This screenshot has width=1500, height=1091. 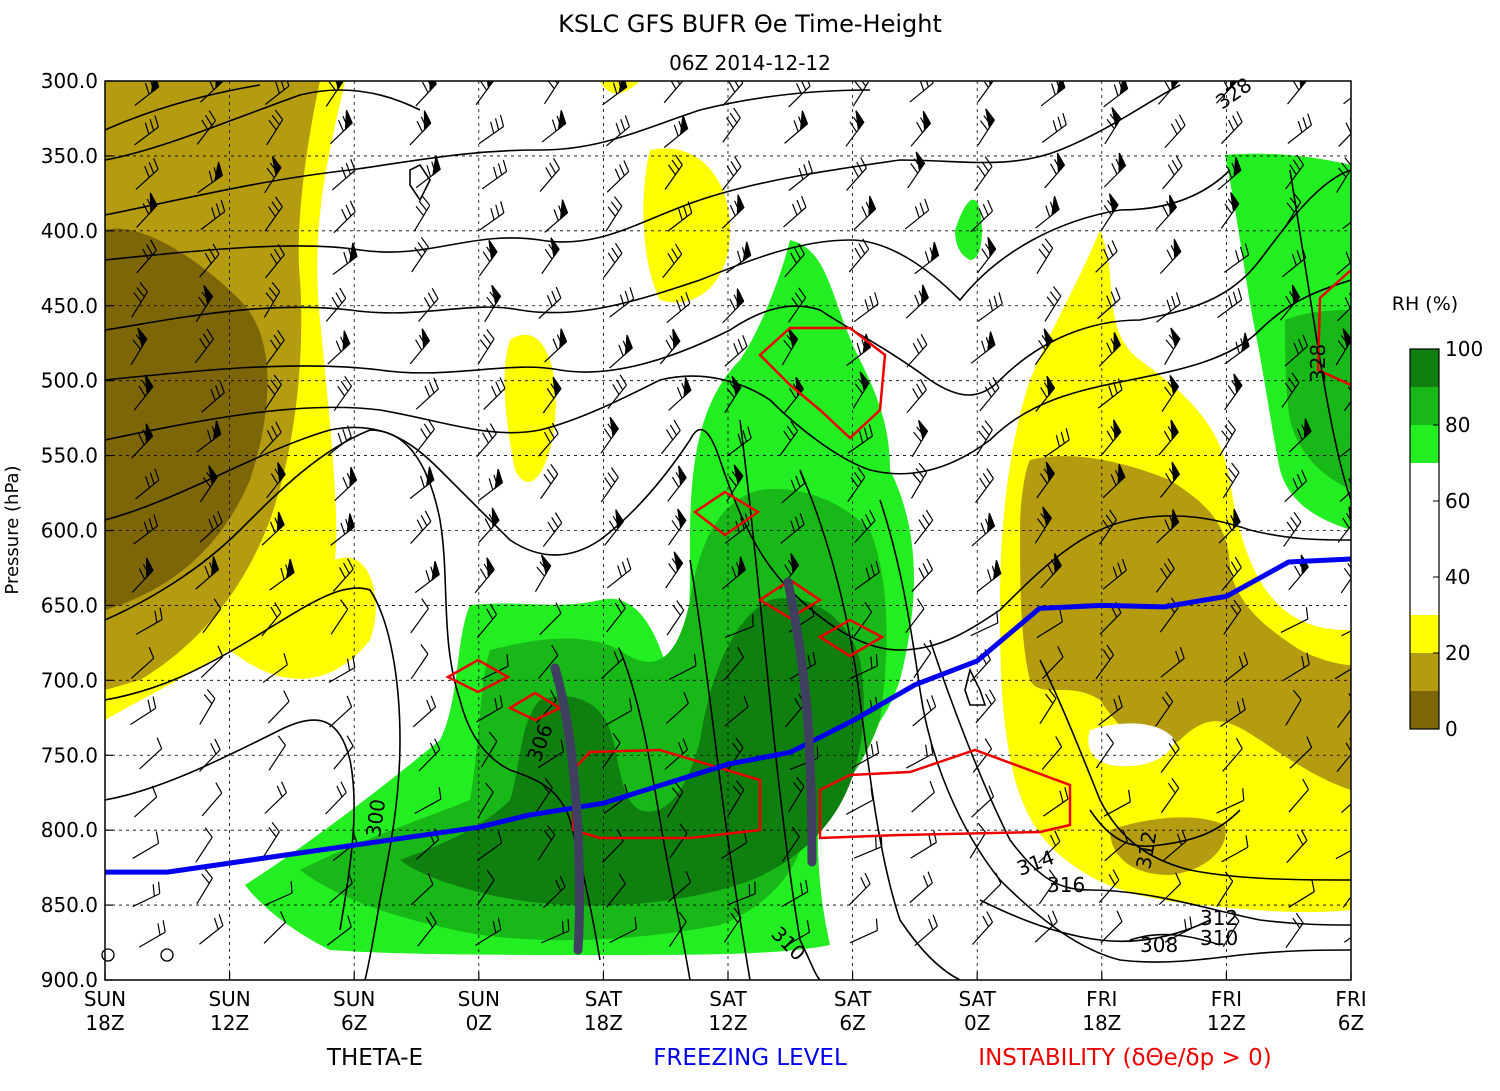 What do you see at coordinates (750, 24) in the screenshot?
I see `chart-title: KSLC GFS BUFR Θe Time-Height` at bounding box center [750, 24].